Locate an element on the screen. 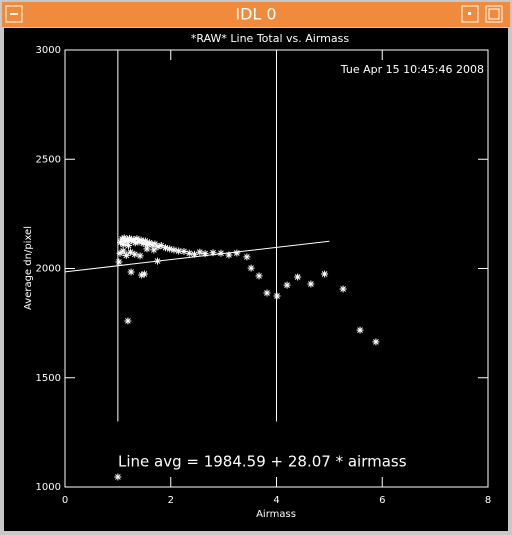  y-axis-label: Average dn/pixel is located at coordinates (28, 268).